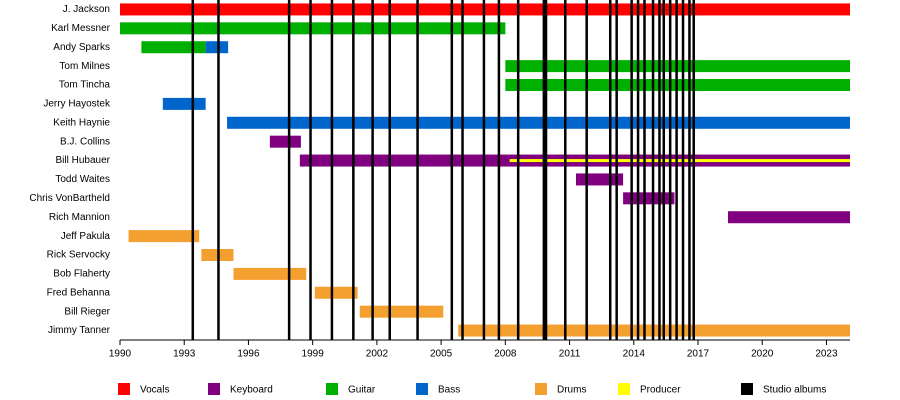 The width and height of the screenshot is (900, 400). Describe the element at coordinates (251, 390) in the screenshot. I see `legend-label: Keyboard` at that location.